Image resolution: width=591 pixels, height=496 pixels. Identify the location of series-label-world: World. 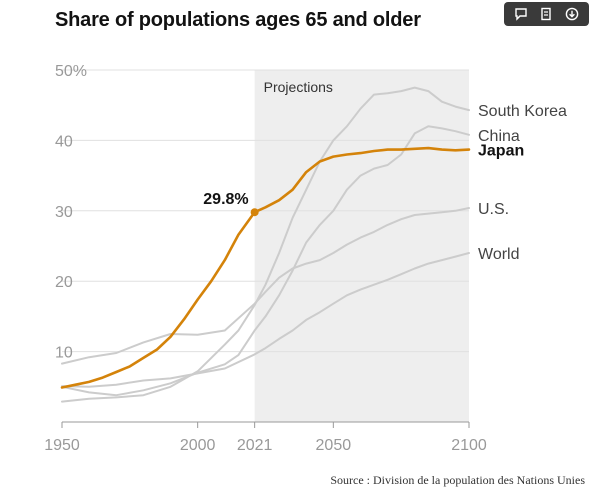
(499, 254).